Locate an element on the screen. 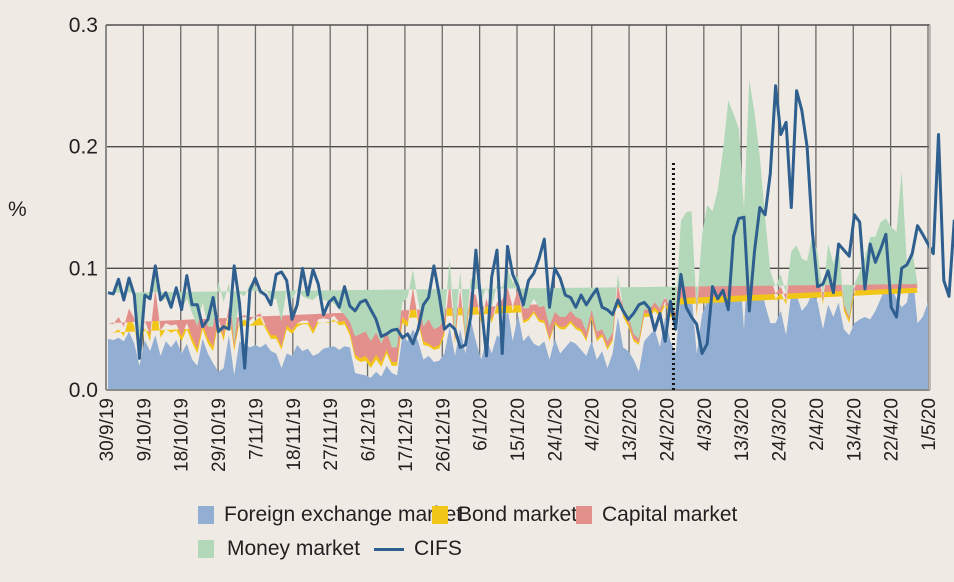 The height and width of the screenshot is (582, 954). y-tick-label: 0.2 is located at coordinates (83, 147).